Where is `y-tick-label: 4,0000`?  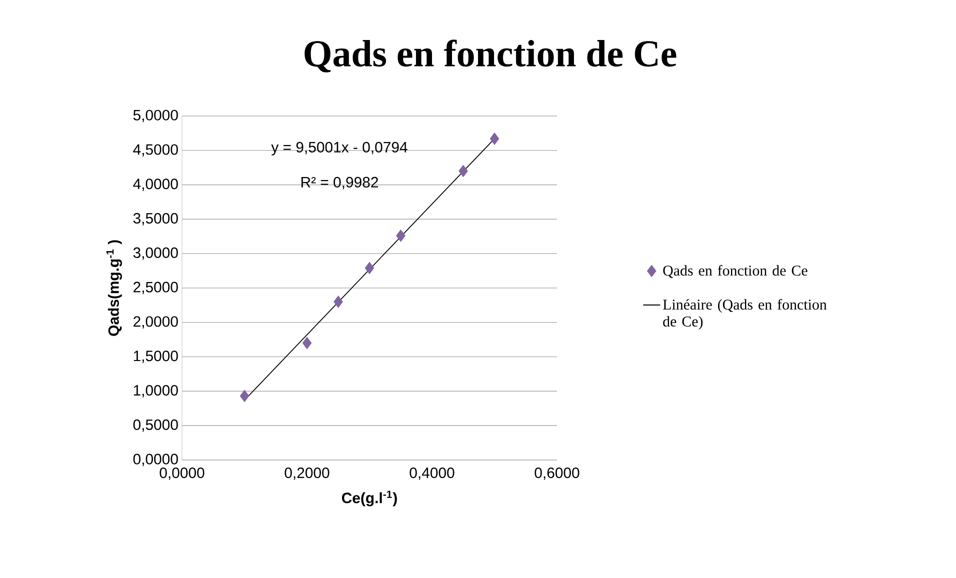
y-tick-label: 4,0000 is located at coordinates (155, 184).